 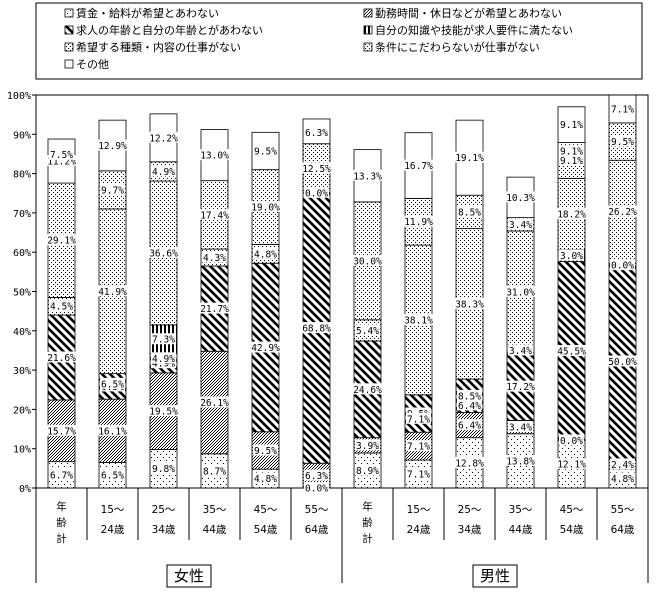 What do you see at coordinates (469, 406) in the screenshot?
I see `data-label: 6.4%` at bounding box center [469, 406].